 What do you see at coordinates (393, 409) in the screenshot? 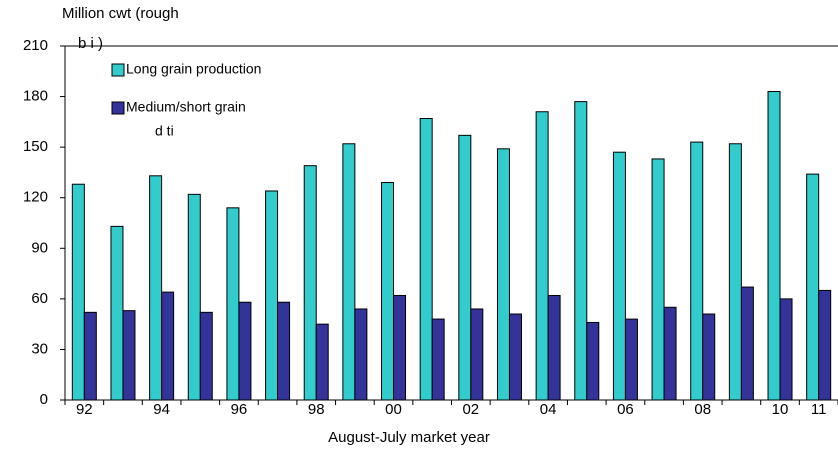
I see `x-tick-label: 00` at bounding box center [393, 409].